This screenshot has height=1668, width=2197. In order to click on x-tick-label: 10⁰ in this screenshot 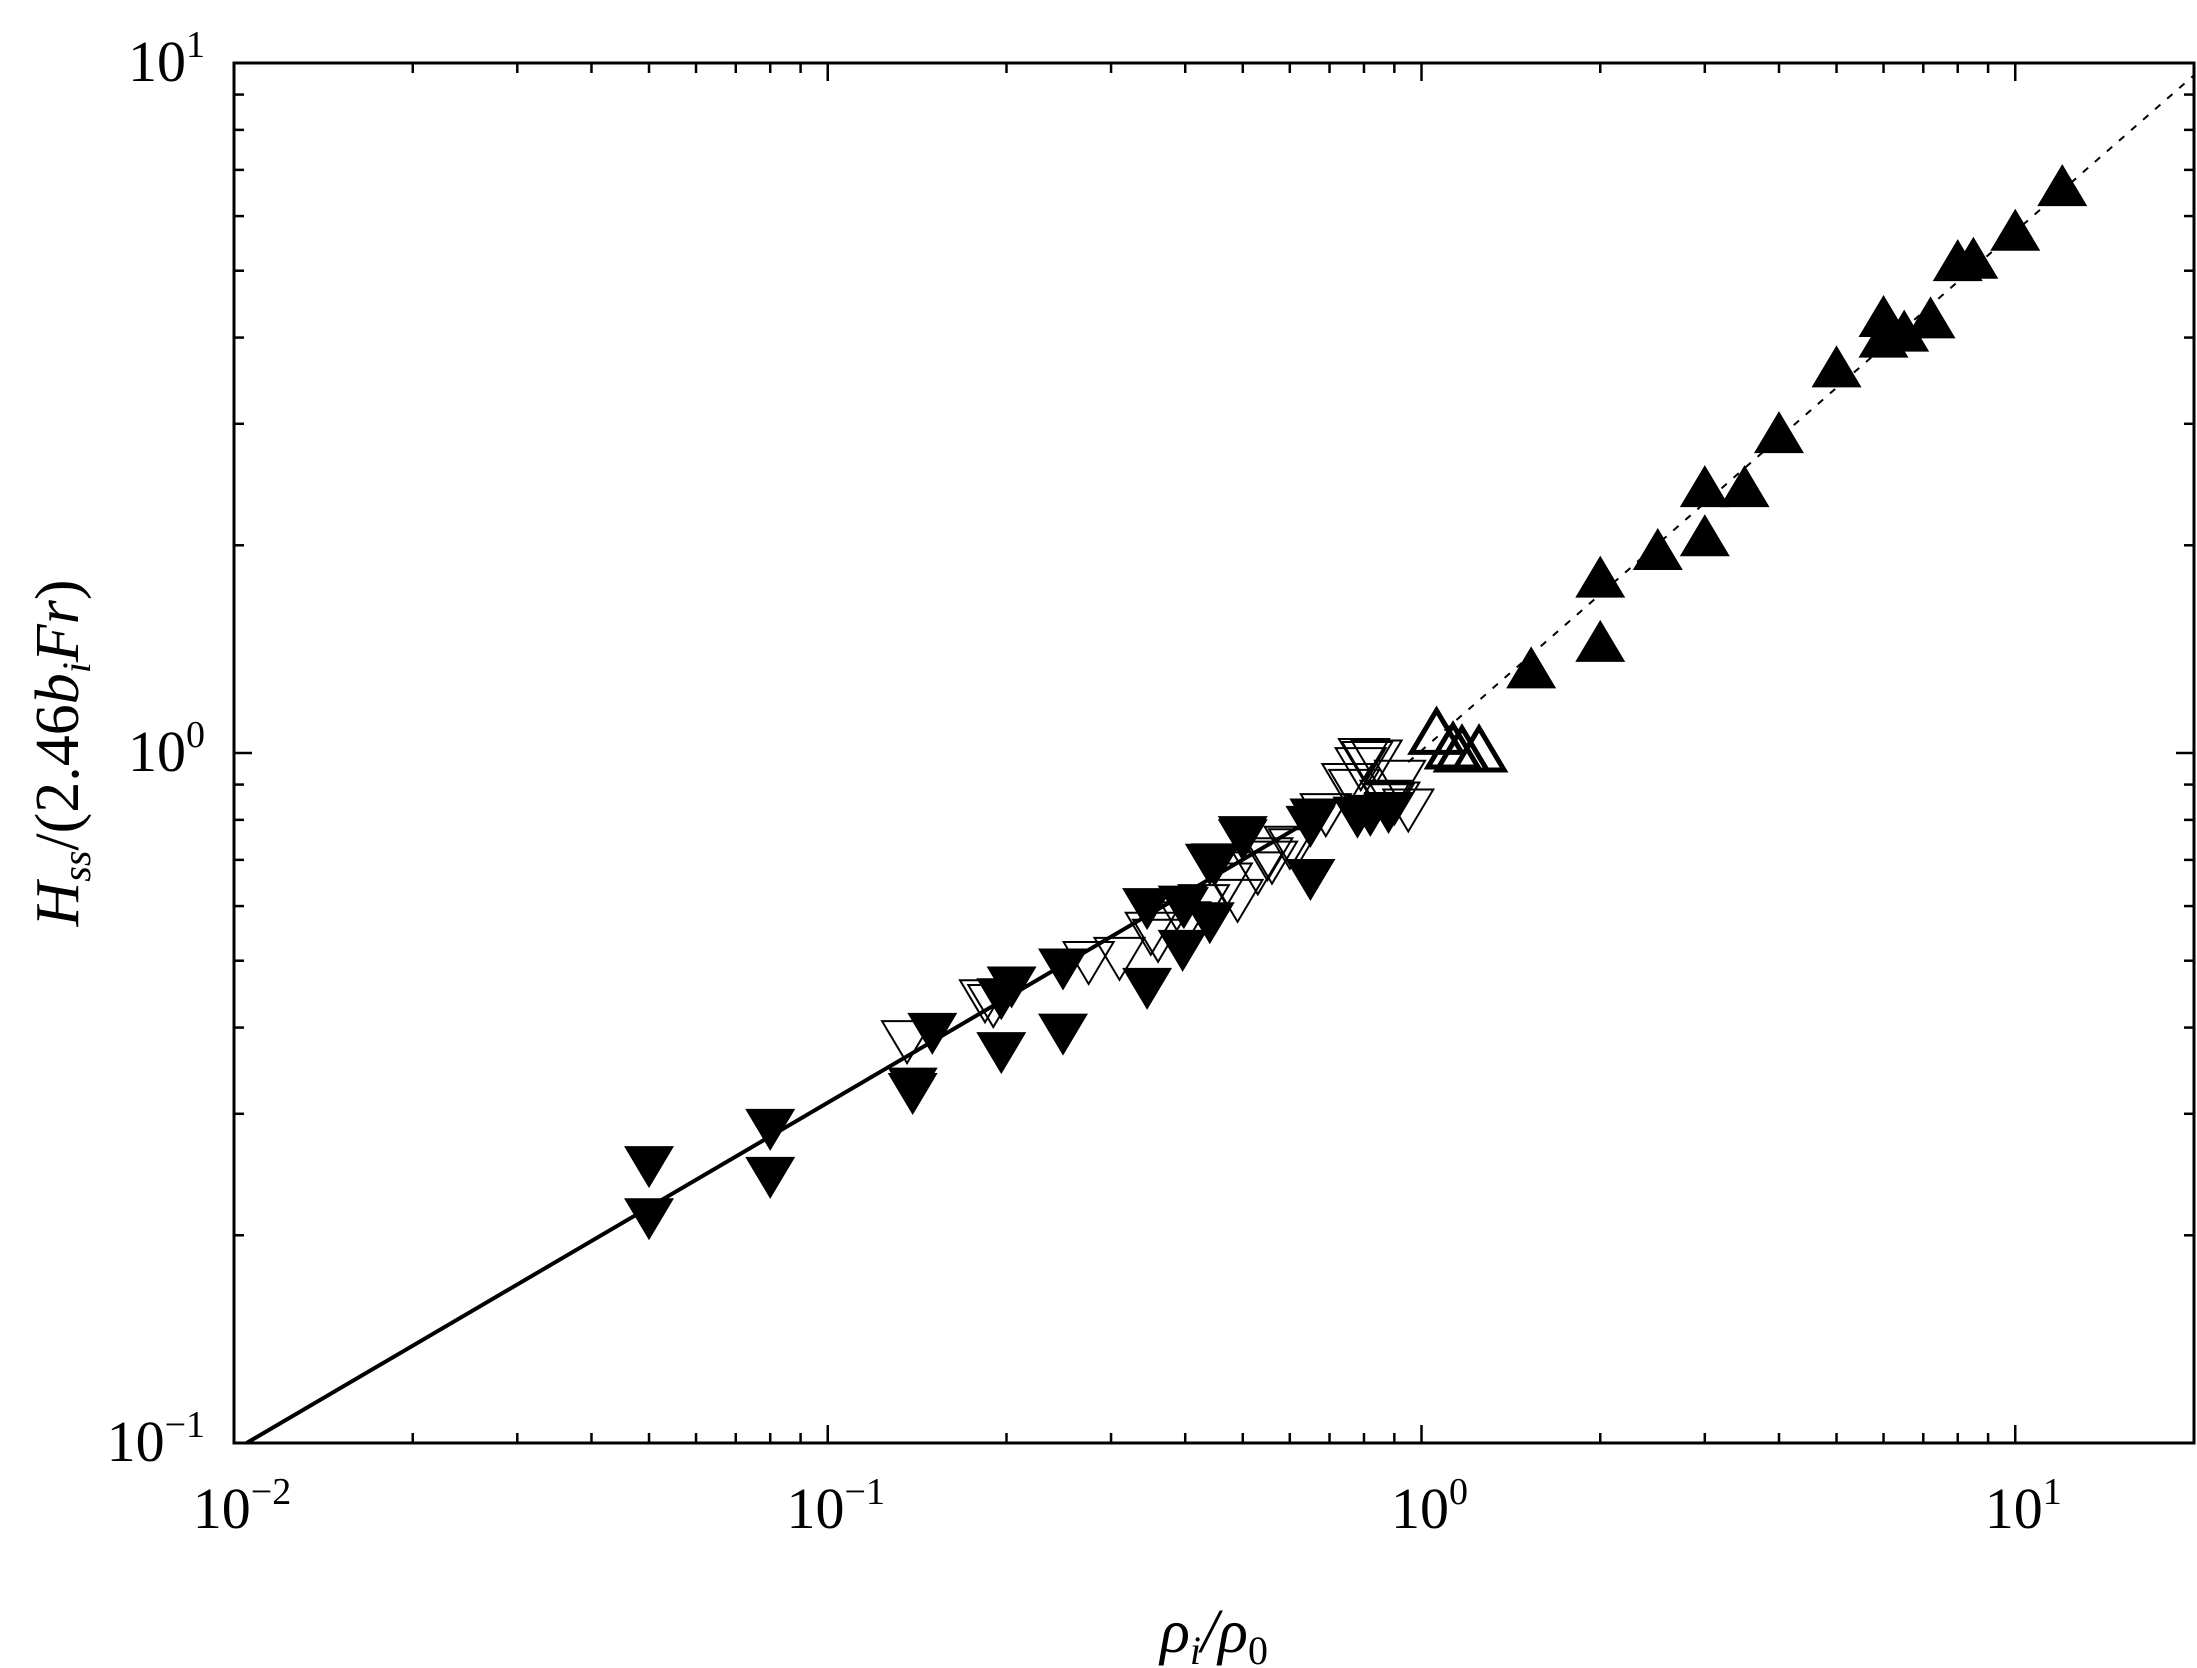, I will do `click(1429, 1506)`.